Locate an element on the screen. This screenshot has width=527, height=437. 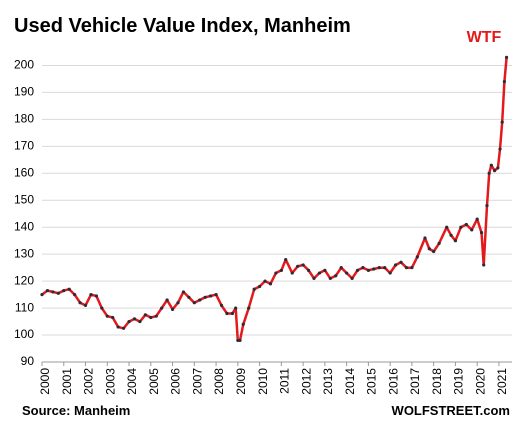
x-tick-label: 2005 is located at coordinates (154, 381).